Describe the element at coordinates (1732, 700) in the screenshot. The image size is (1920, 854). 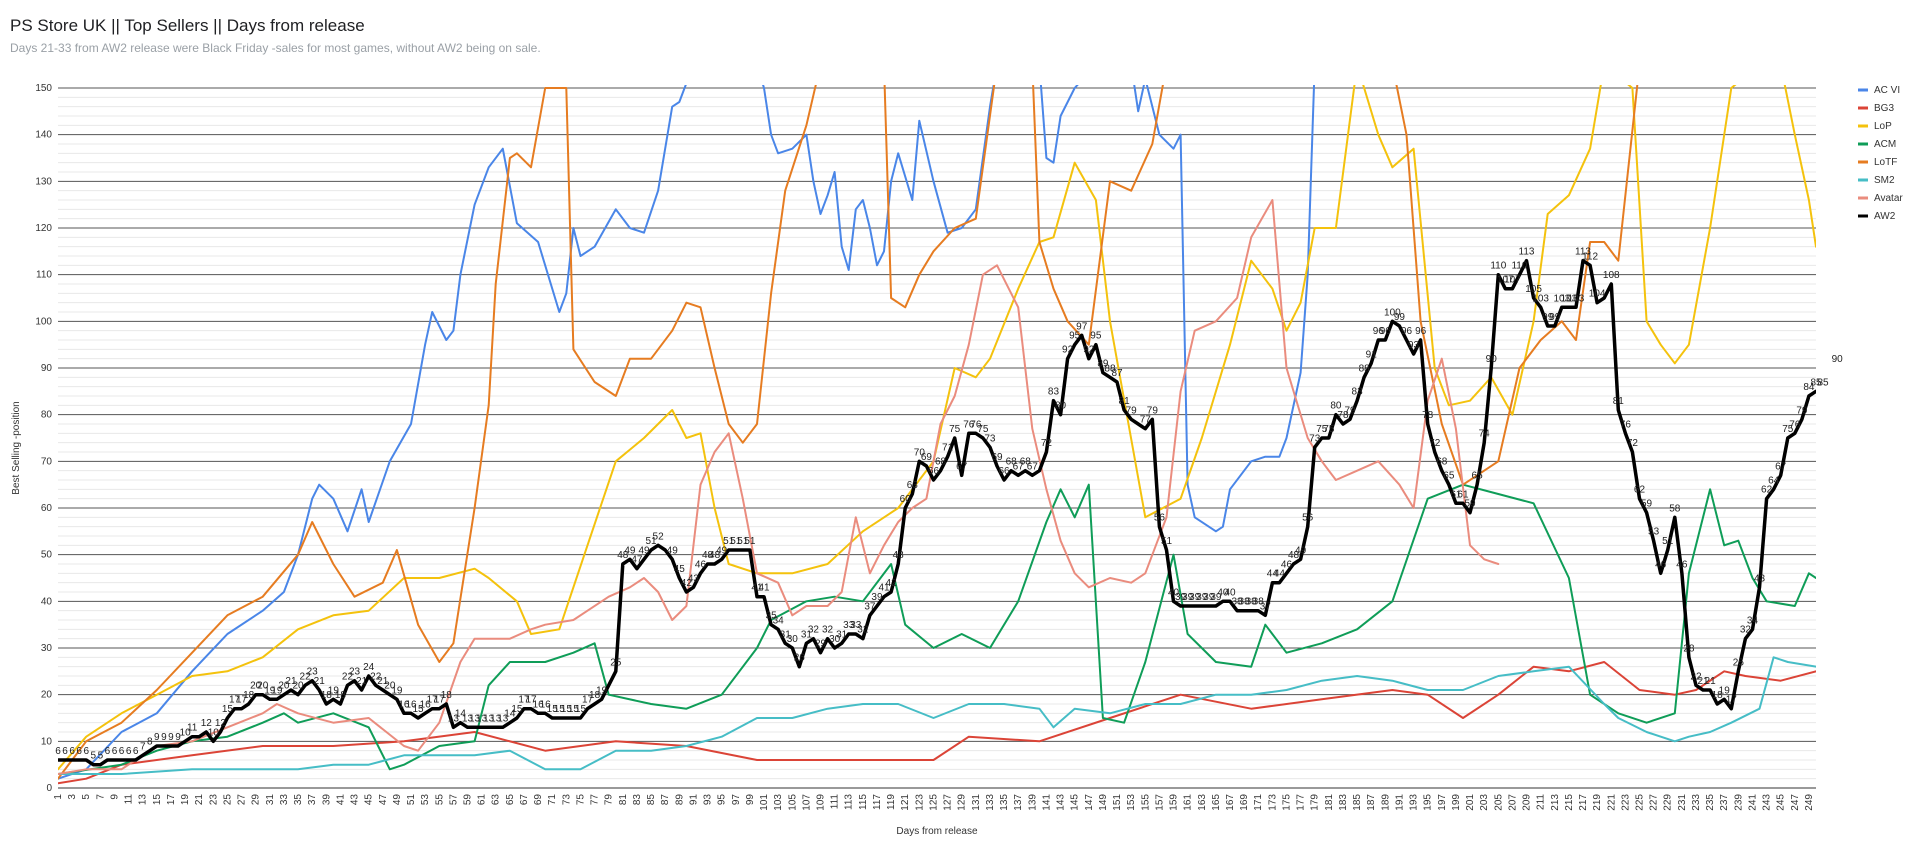
I see `data-label: 17` at that location.